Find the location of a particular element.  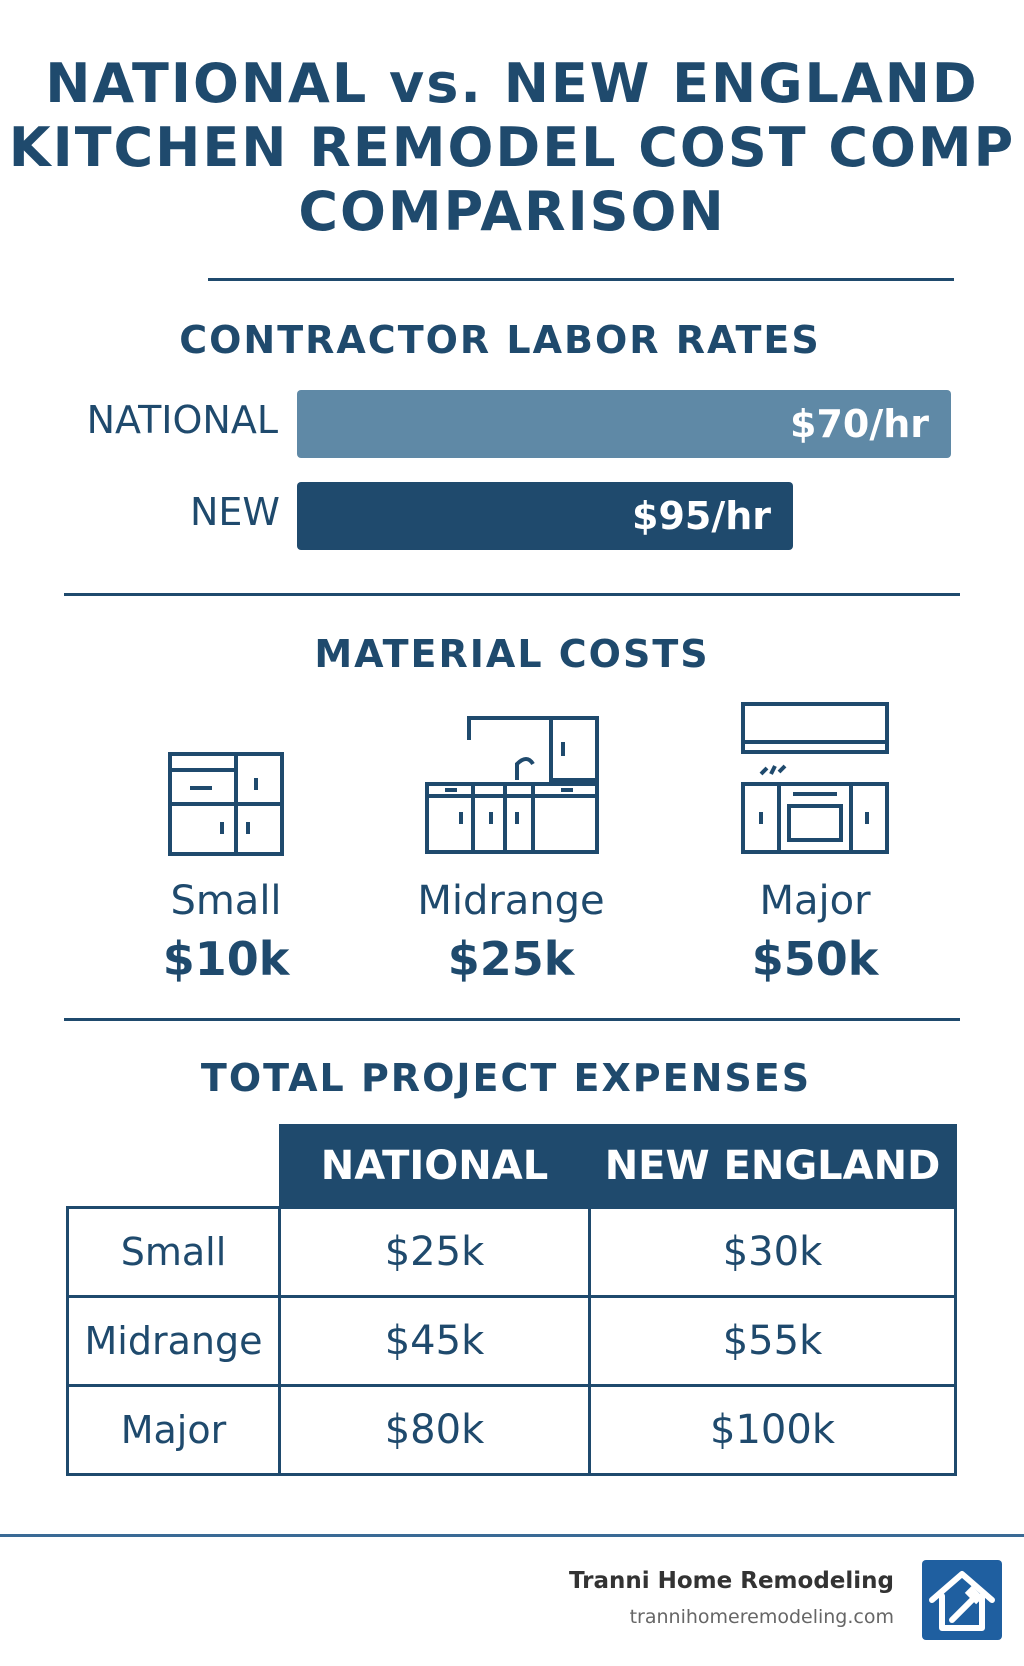

expenses-col-new-england: NEW ENGLAND is located at coordinates (772, 1166).